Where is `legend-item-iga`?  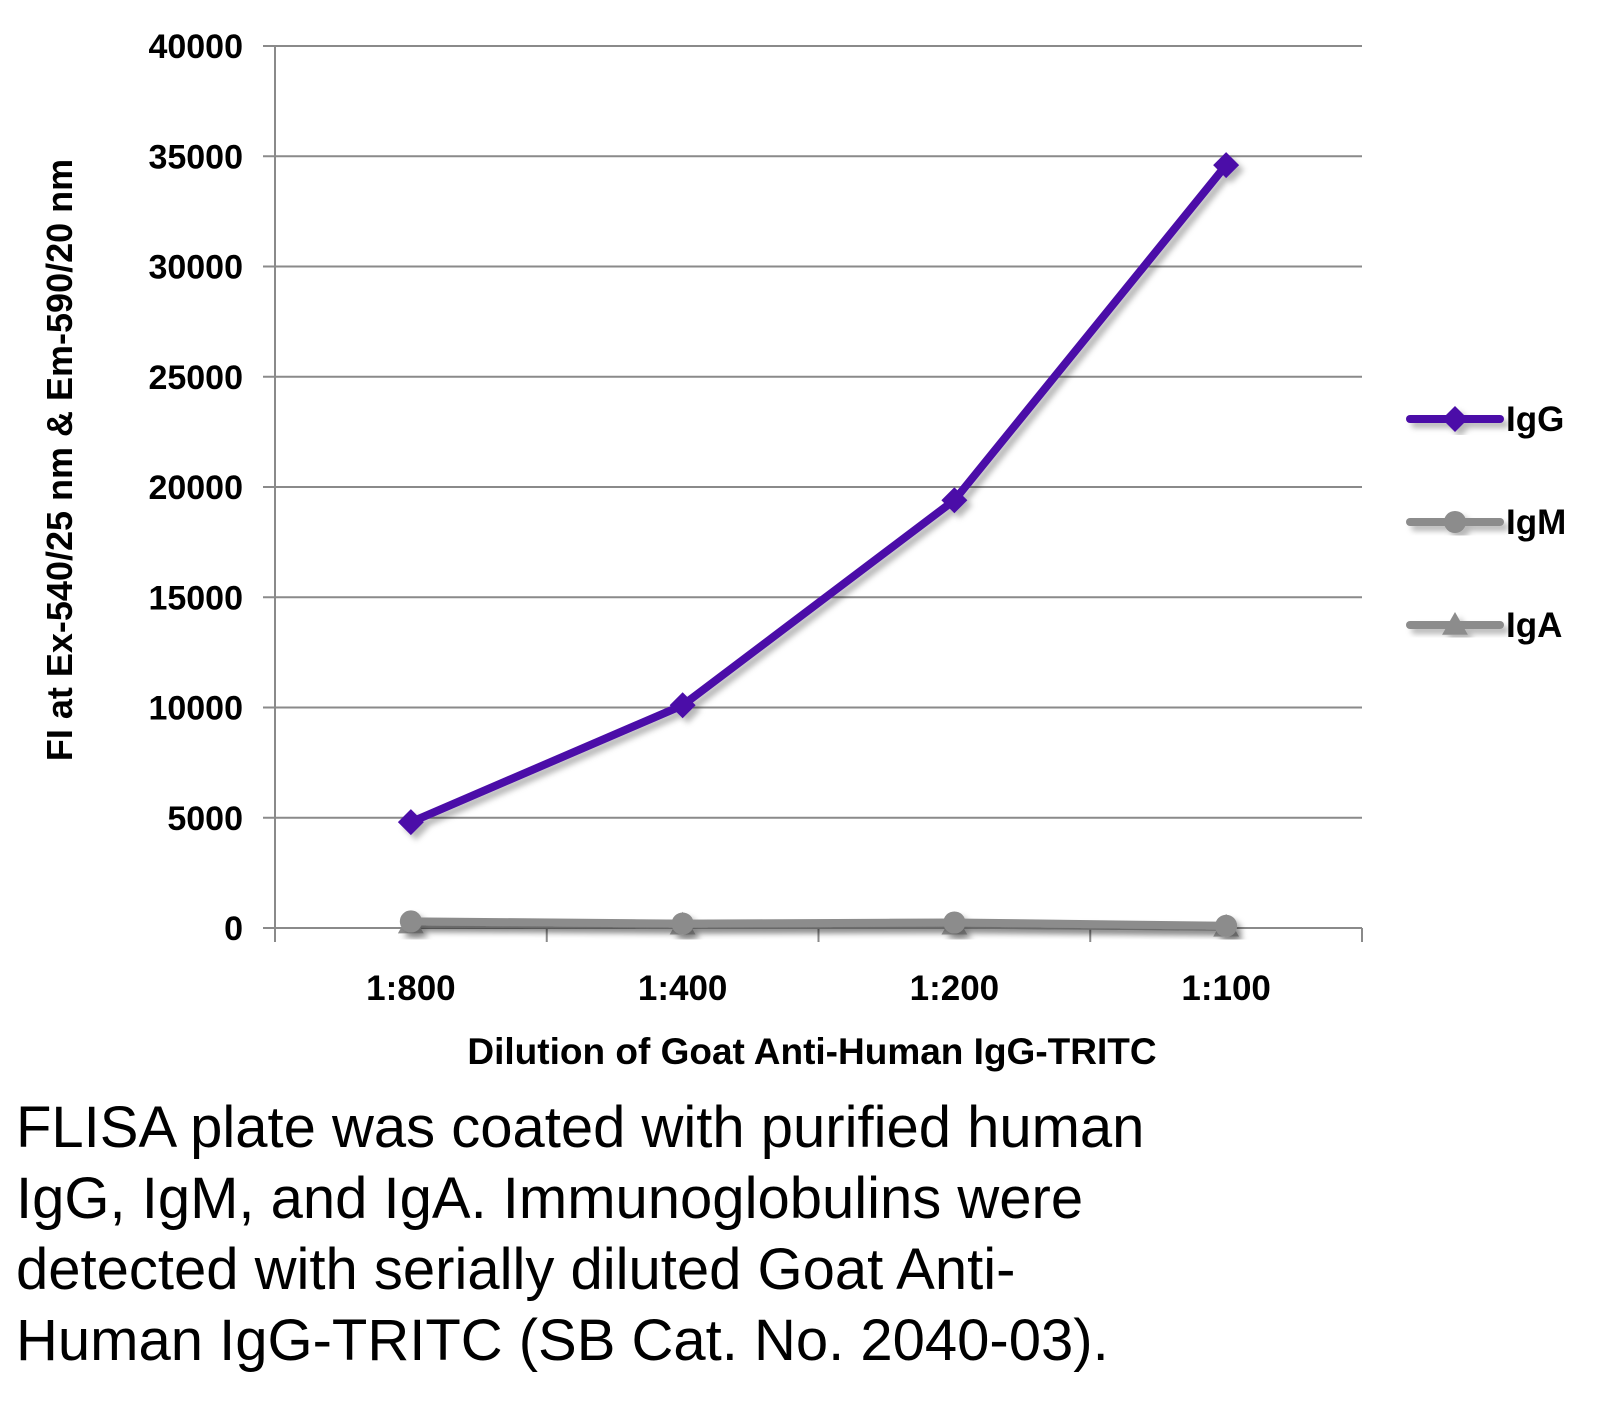 legend-item-iga is located at coordinates (1455, 623).